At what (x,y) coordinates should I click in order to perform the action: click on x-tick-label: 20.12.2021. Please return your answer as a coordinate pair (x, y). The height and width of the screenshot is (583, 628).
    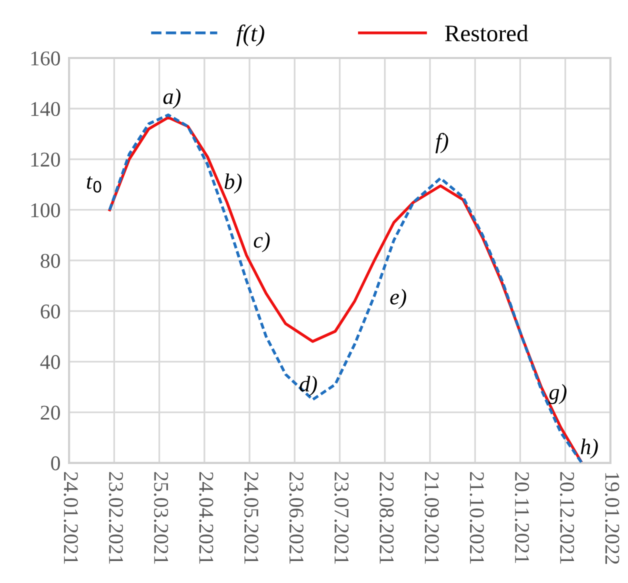
    Looking at the image, I should click on (567, 518).